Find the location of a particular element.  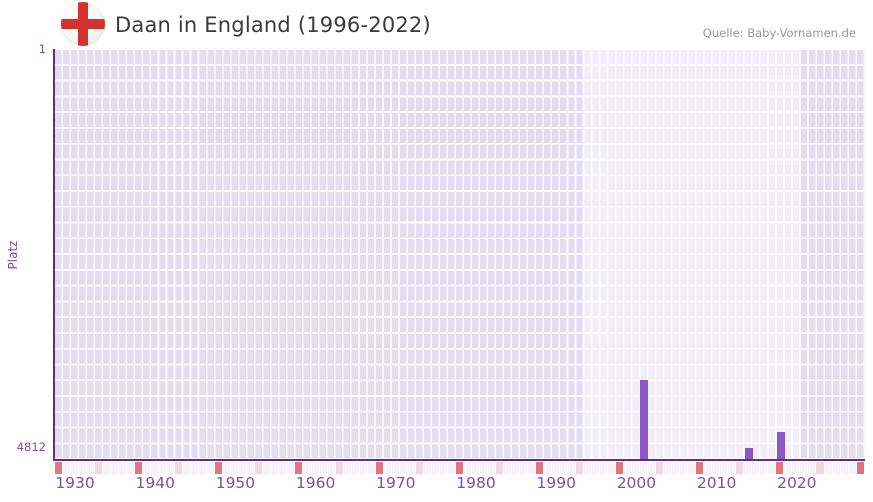

strip-cell-1928 is located at coordinates (59, 468).